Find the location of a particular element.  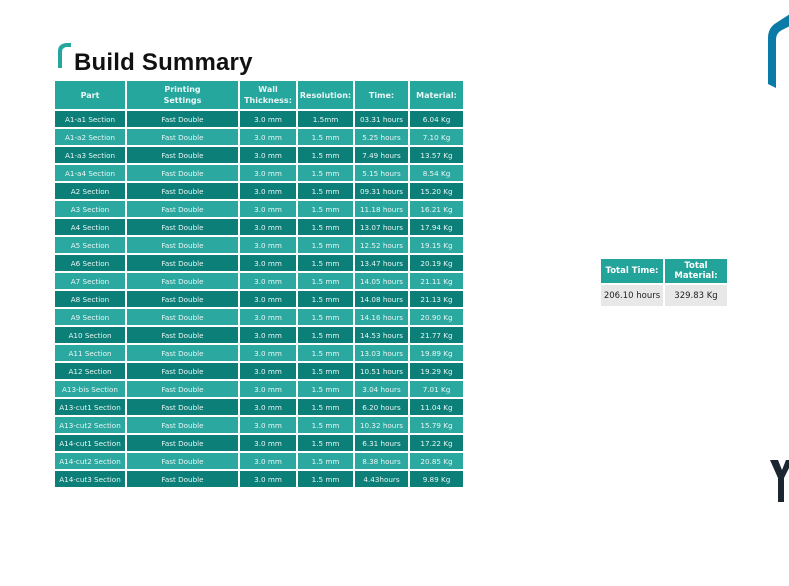

part-cell: A1-a4 Section is located at coordinates (90, 173).